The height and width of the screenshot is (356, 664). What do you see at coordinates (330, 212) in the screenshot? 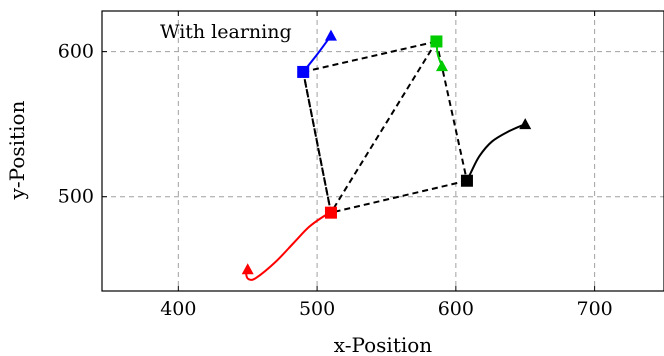
I see `end-marker-red` at bounding box center [330, 212].